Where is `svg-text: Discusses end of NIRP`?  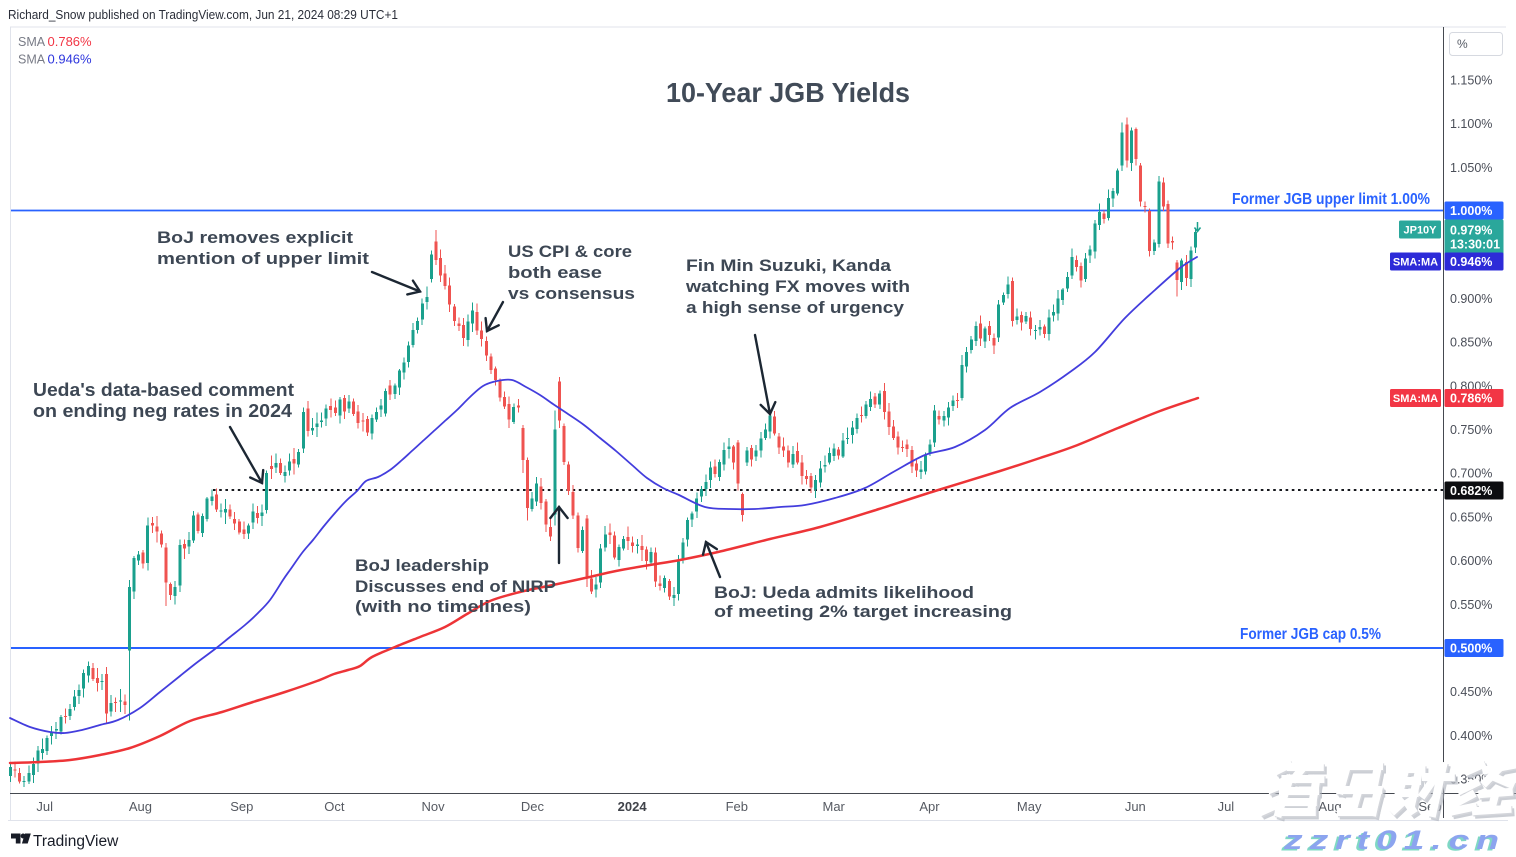 svg-text: Discusses end of NIRP is located at coordinates (455, 586).